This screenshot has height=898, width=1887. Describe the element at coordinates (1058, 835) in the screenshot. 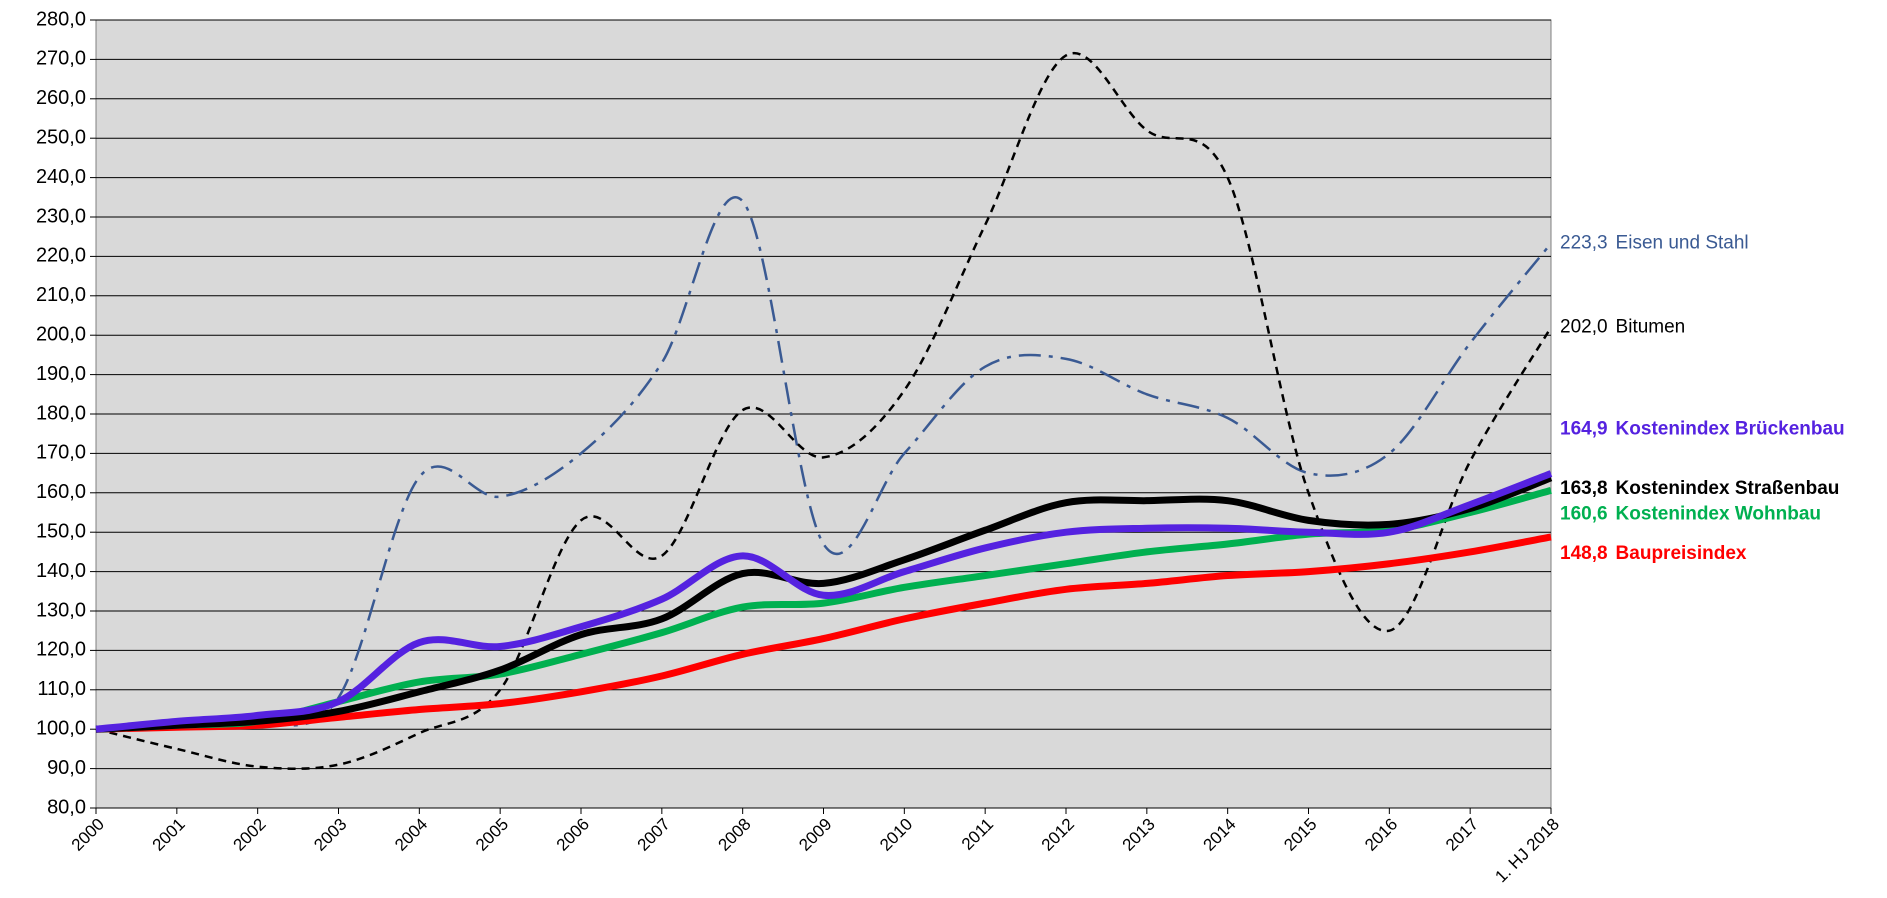

I see `x-tick-label: 2012` at that location.